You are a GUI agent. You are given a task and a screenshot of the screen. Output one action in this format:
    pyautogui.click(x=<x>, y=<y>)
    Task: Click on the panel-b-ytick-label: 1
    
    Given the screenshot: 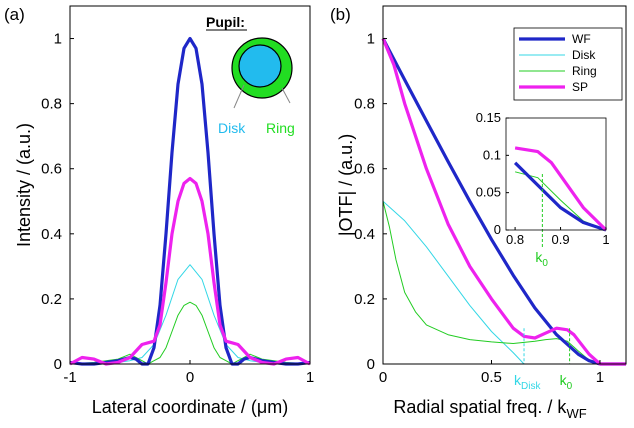 What is the action you would take?
    pyautogui.click(x=371, y=39)
    